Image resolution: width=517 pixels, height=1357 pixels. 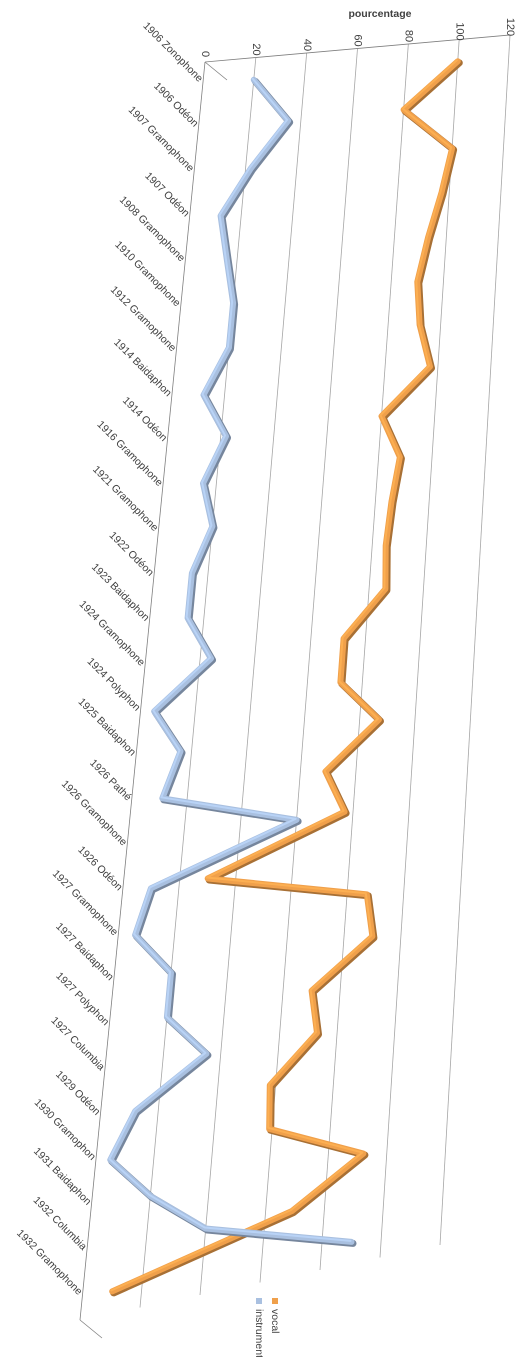 What do you see at coordinates (175, 104) in the screenshot?
I see `category-tick-label: 1906 Odéon` at bounding box center [175, 104].